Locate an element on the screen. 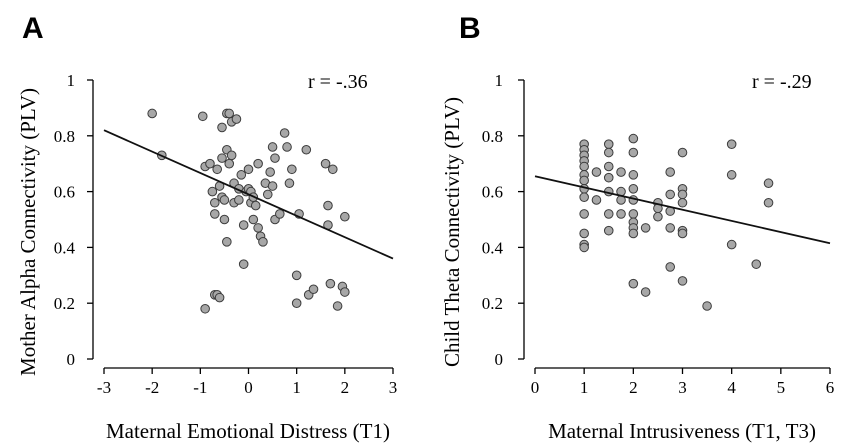 The height and width of the screenshot is (443, 841). x-tick-label: -2 is located at coordinates (152, 387).